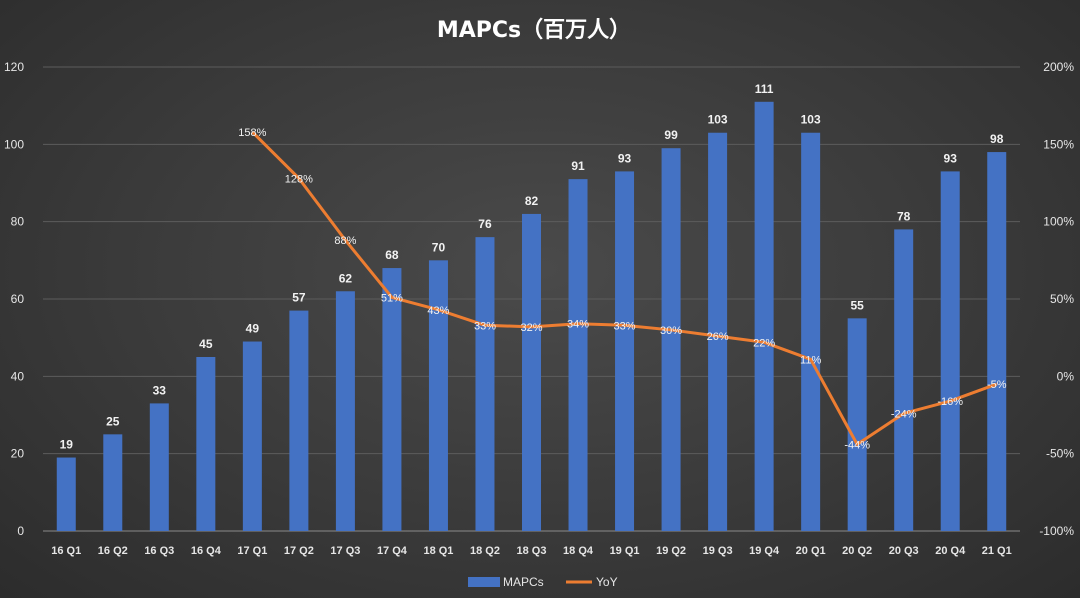 This screenshot has height=598, width=1080. I want to click on category-label: 18 Q3, so click(532, 551).